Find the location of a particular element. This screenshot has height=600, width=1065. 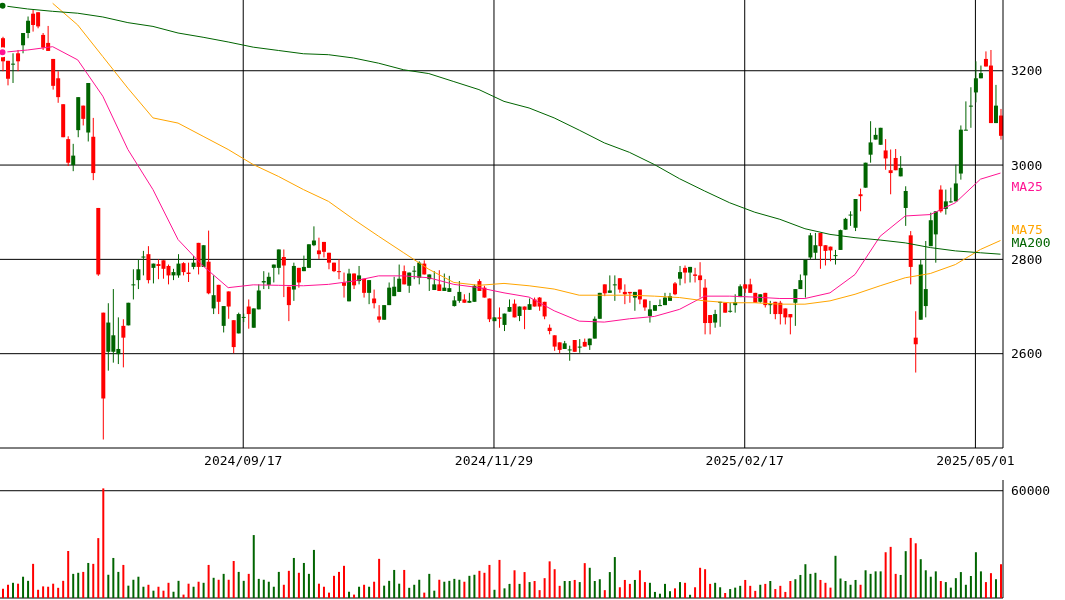

y-tick-label: 3000 is located at coordinates (1027, 165).